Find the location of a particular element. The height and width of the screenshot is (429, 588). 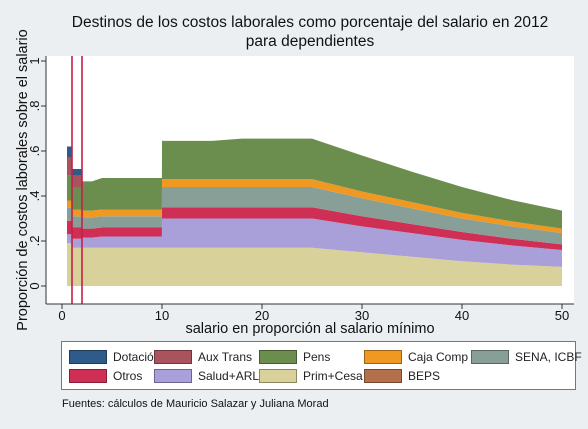

y-ticks: 0 .2 .4 .6 .8 1 is located at coordinates (36, 173).